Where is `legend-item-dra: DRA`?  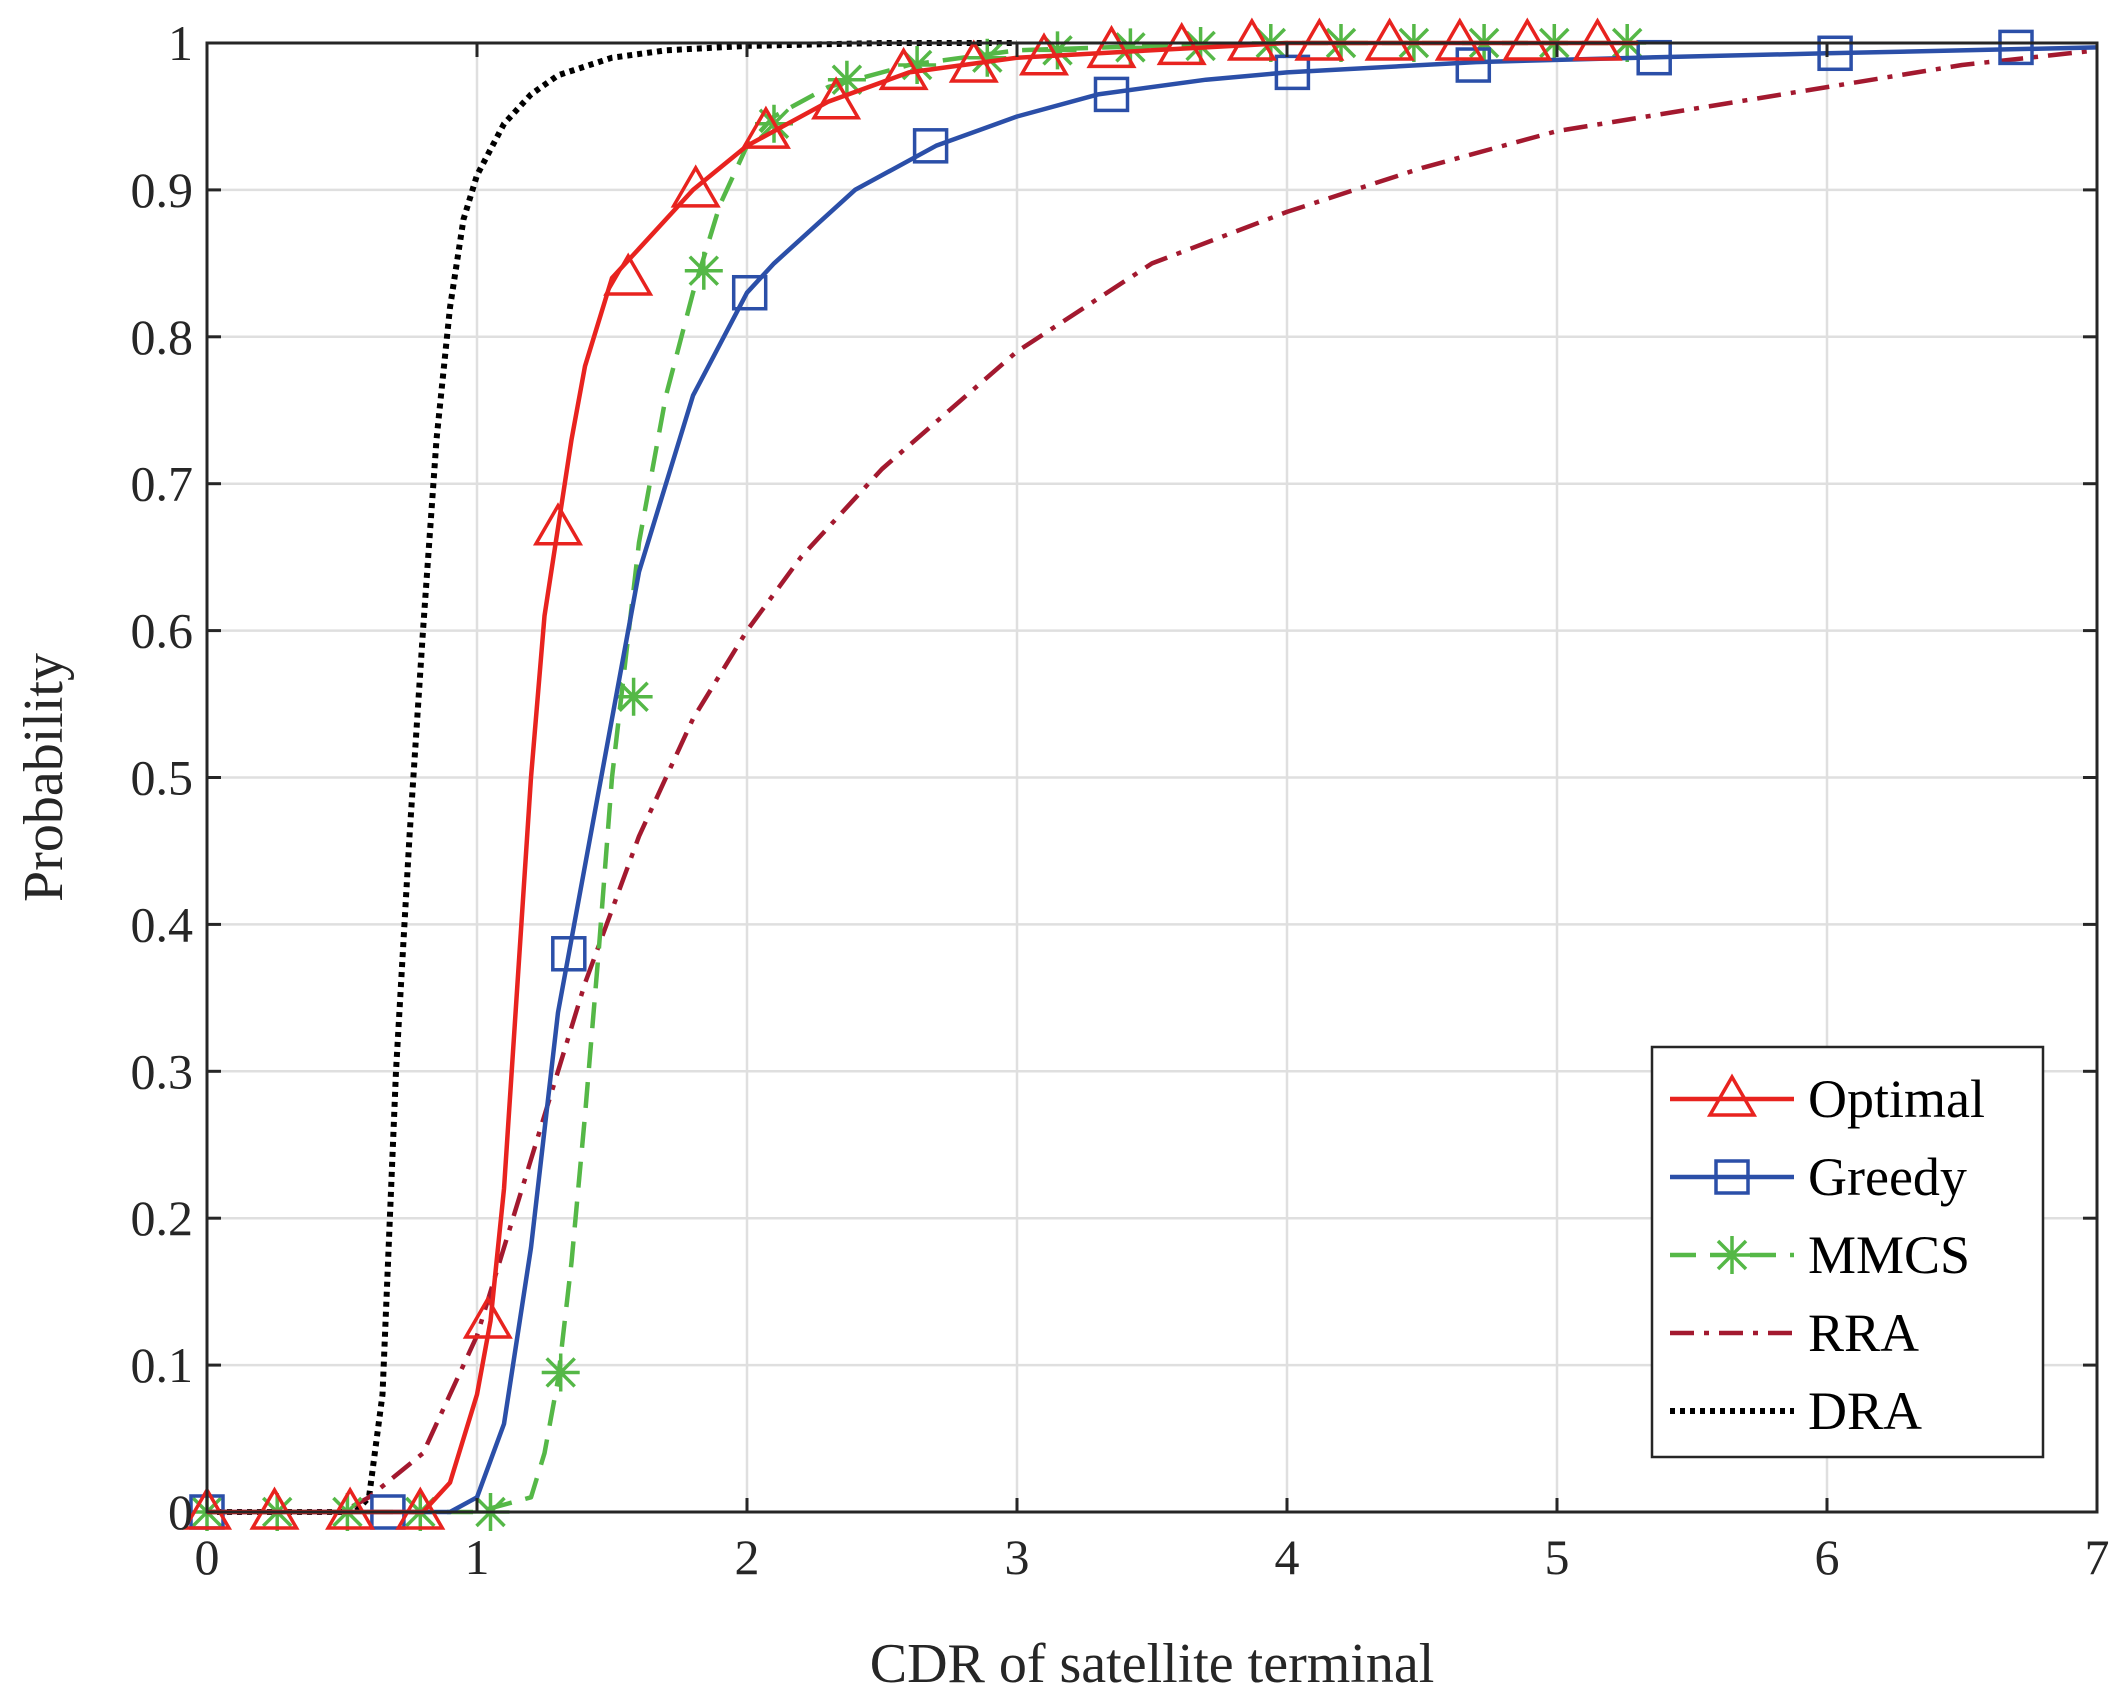 legend-item-dra: DRA is located at coordinates (1796, 1411).